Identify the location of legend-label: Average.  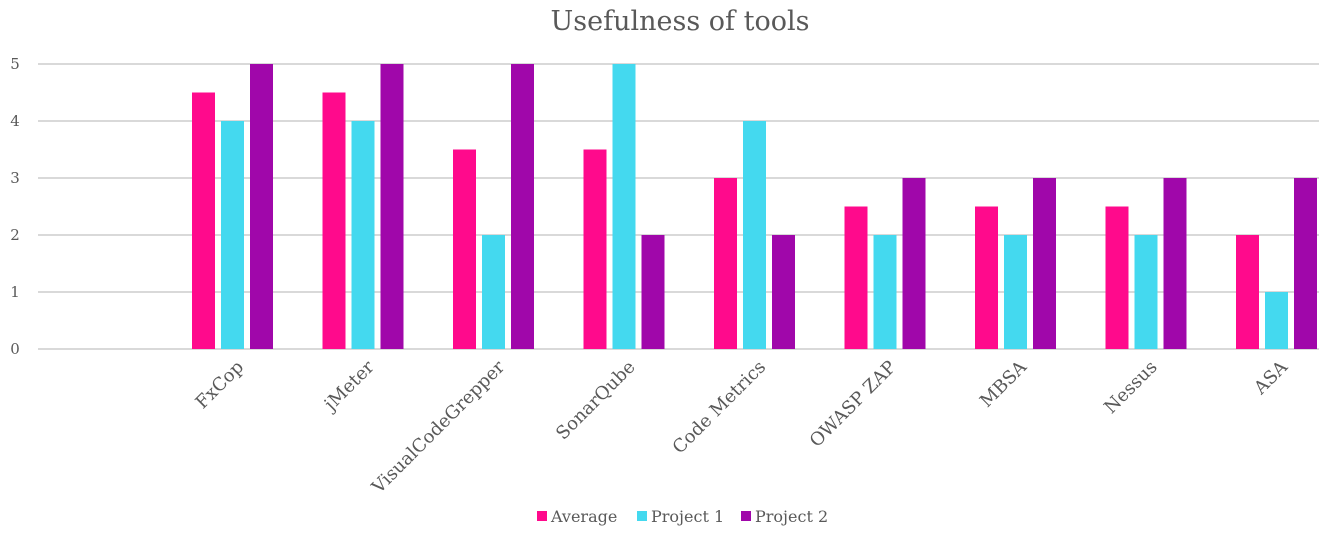
(583, 516).